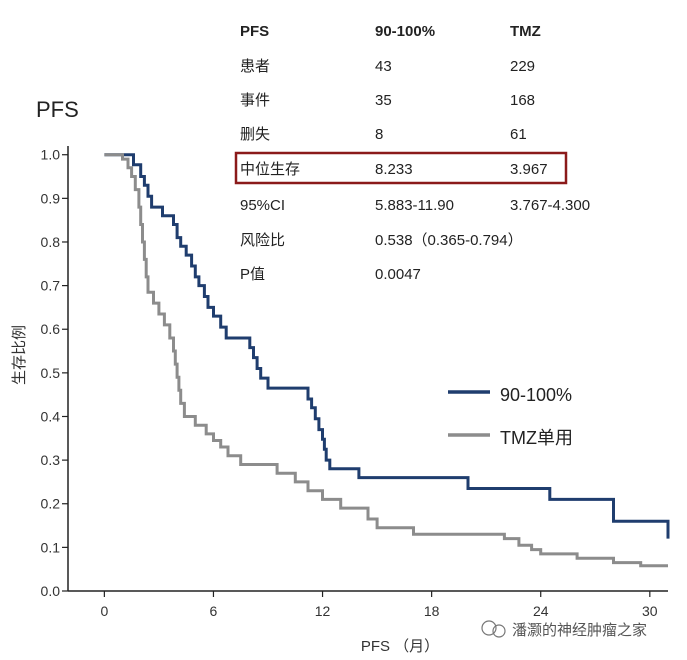 This screenshot has height=660, width=687. I want to click on table-cell: 0.0047, so click(398, 274).